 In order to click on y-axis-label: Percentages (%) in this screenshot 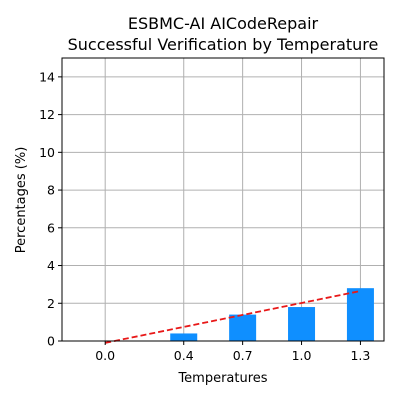, I will do `click(21, 200)`.